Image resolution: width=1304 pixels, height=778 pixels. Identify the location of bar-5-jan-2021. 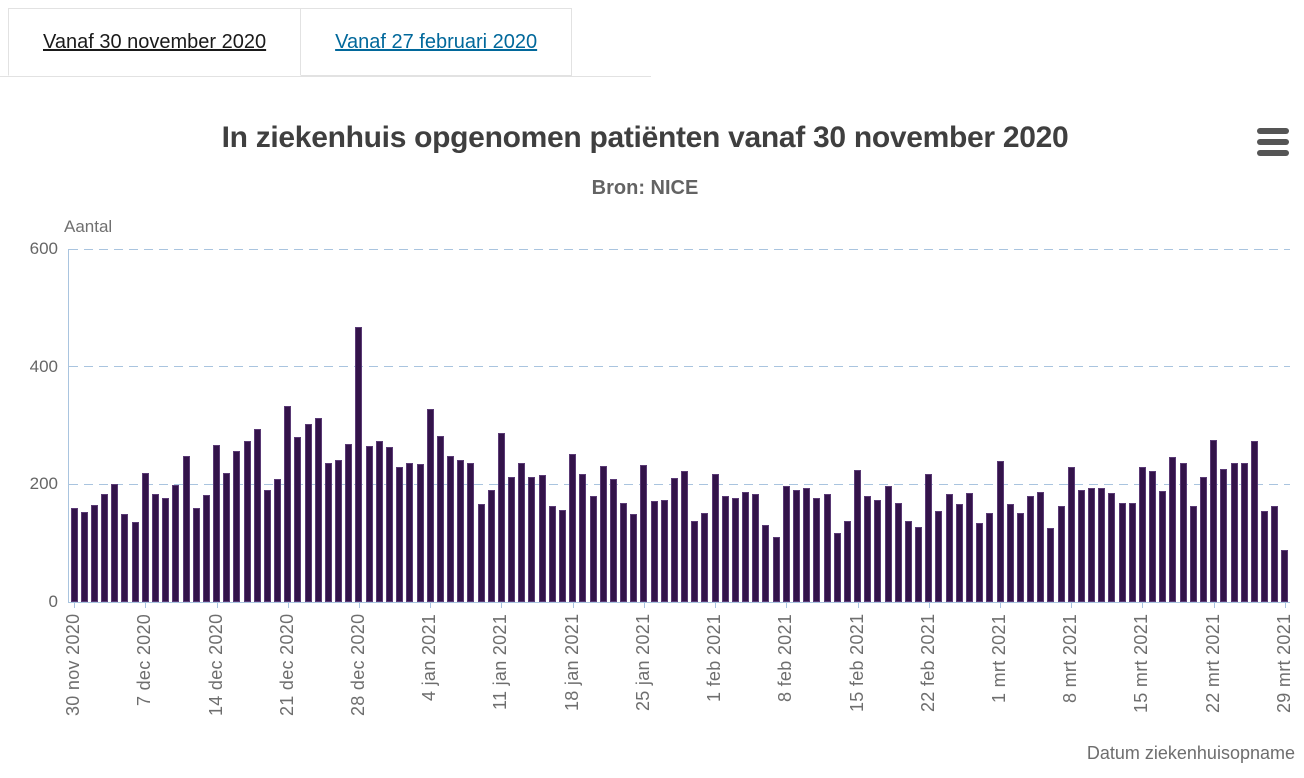
(440, 518).